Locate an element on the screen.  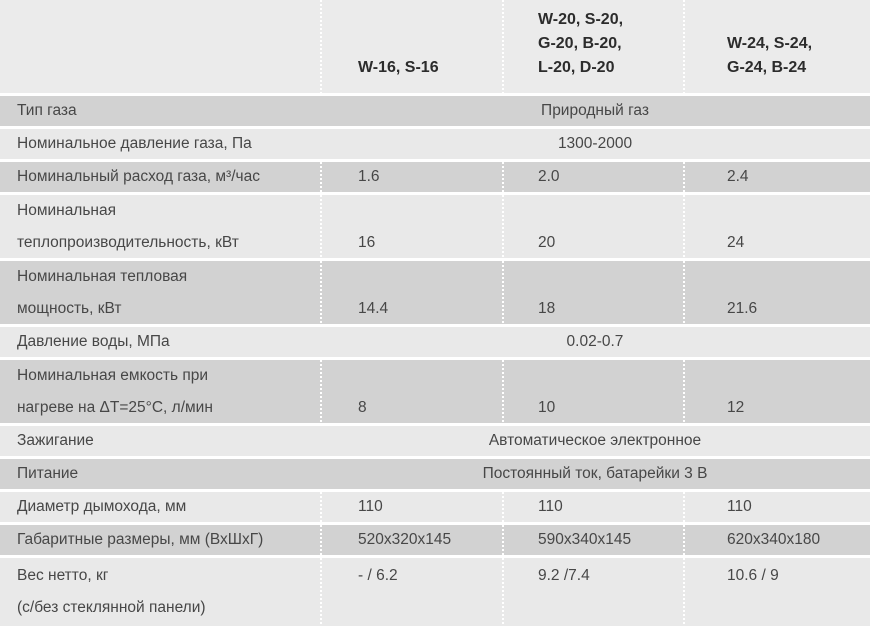
row-label: Тип газа is located at coordinates (160, 111).